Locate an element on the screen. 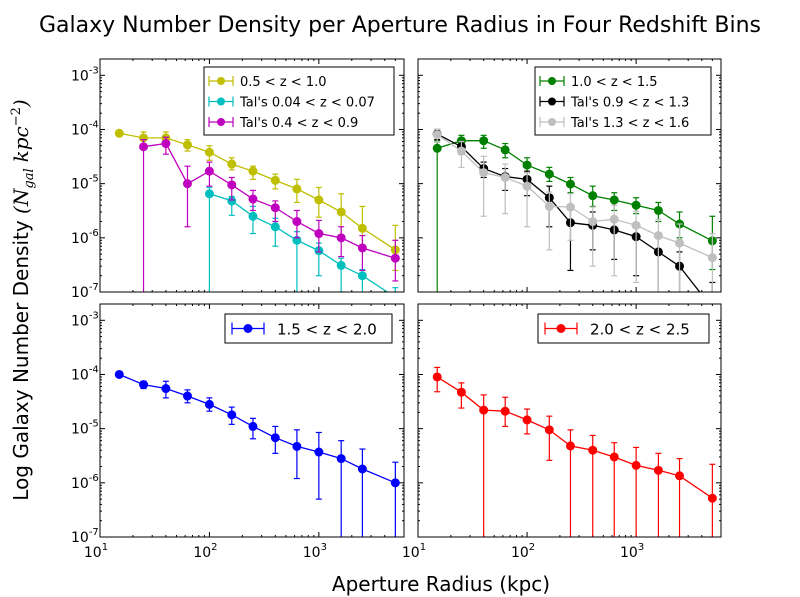 The width and height of the screenshot is (800, 597). x-tick-label: 10³ is located at coordinates (315, 551).